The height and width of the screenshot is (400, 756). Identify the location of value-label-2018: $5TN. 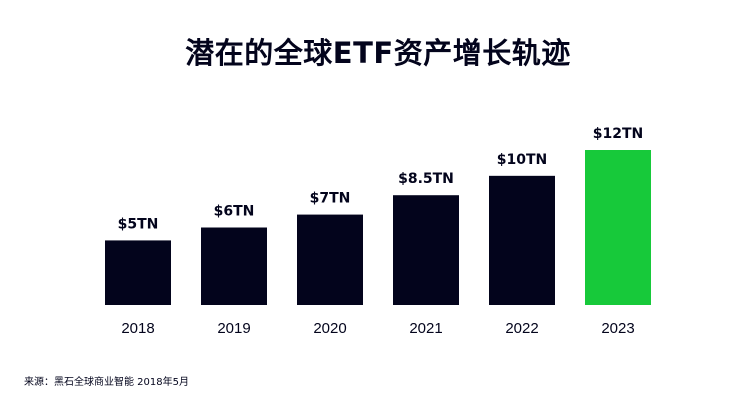
(138, 224).